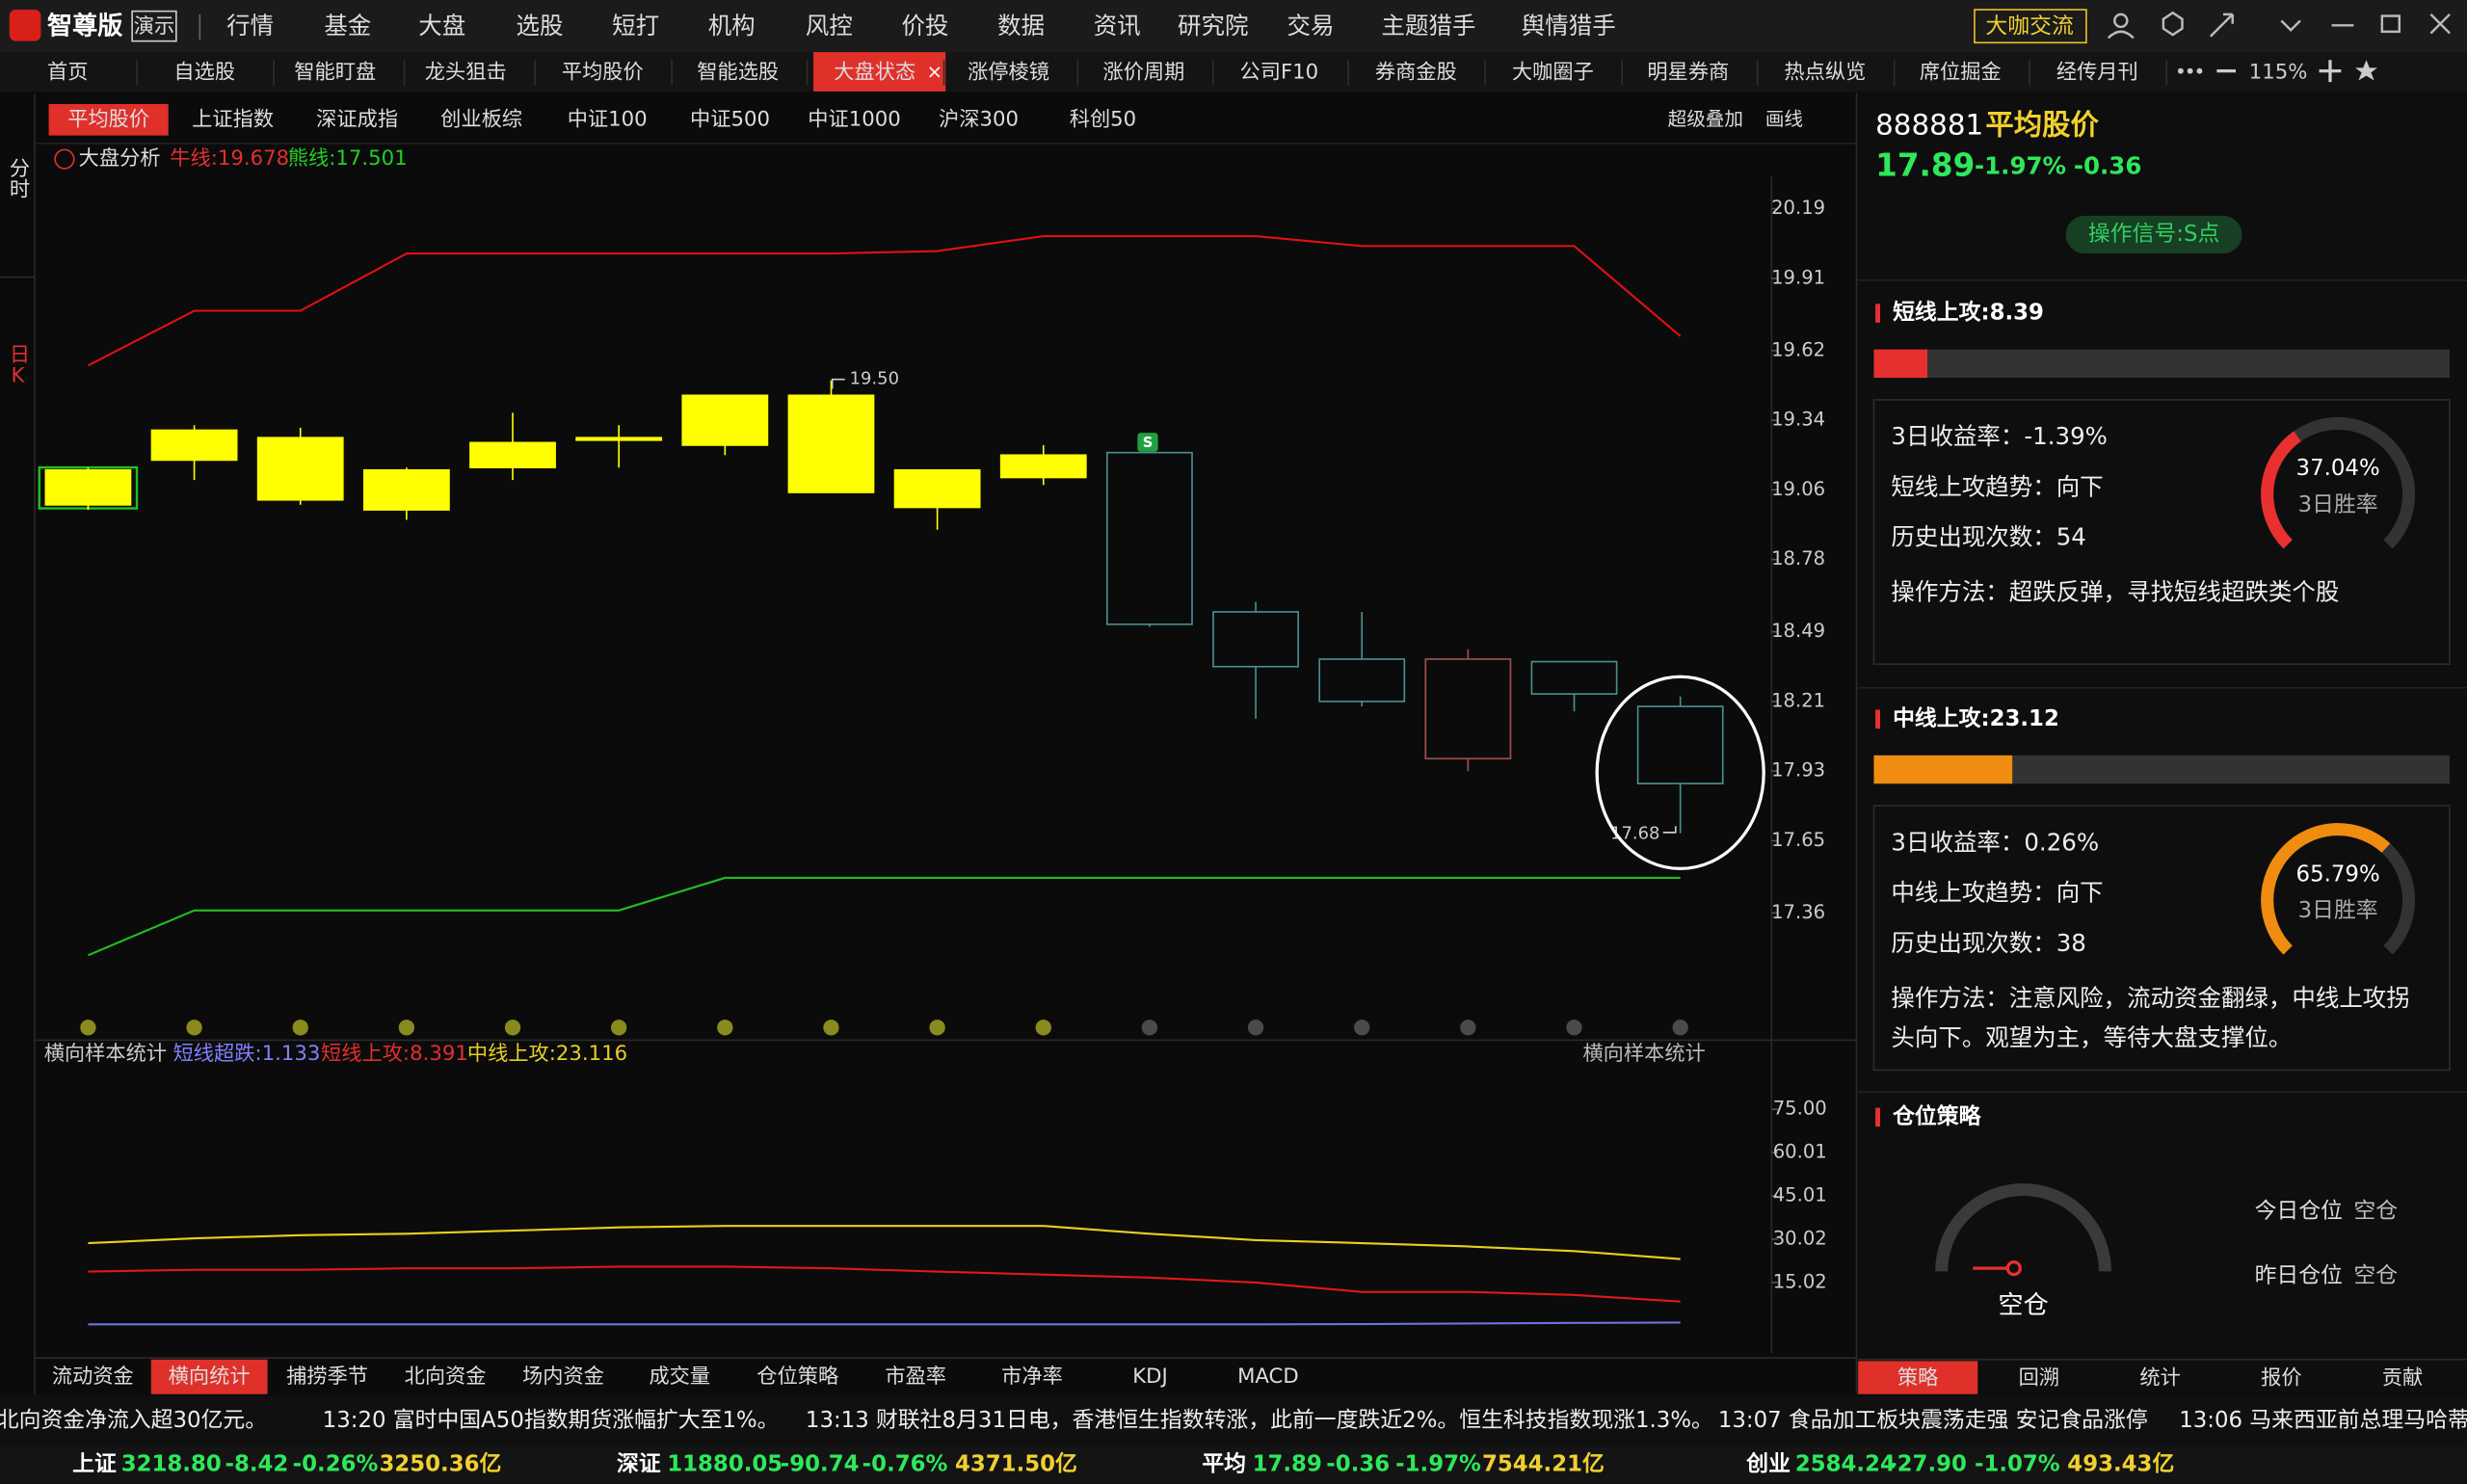 This screenshot has height=1484, width=2467. What do you see at coordinates (874, 72) in the screenshot?
I see `tab: 大盘状态` at bounding box center [874, 72].